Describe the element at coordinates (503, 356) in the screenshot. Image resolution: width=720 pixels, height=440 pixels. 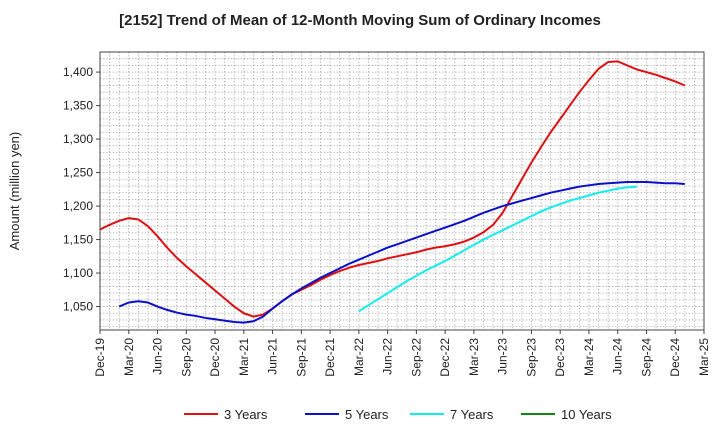
I see `x-tick-label: Jun-23` at that location.